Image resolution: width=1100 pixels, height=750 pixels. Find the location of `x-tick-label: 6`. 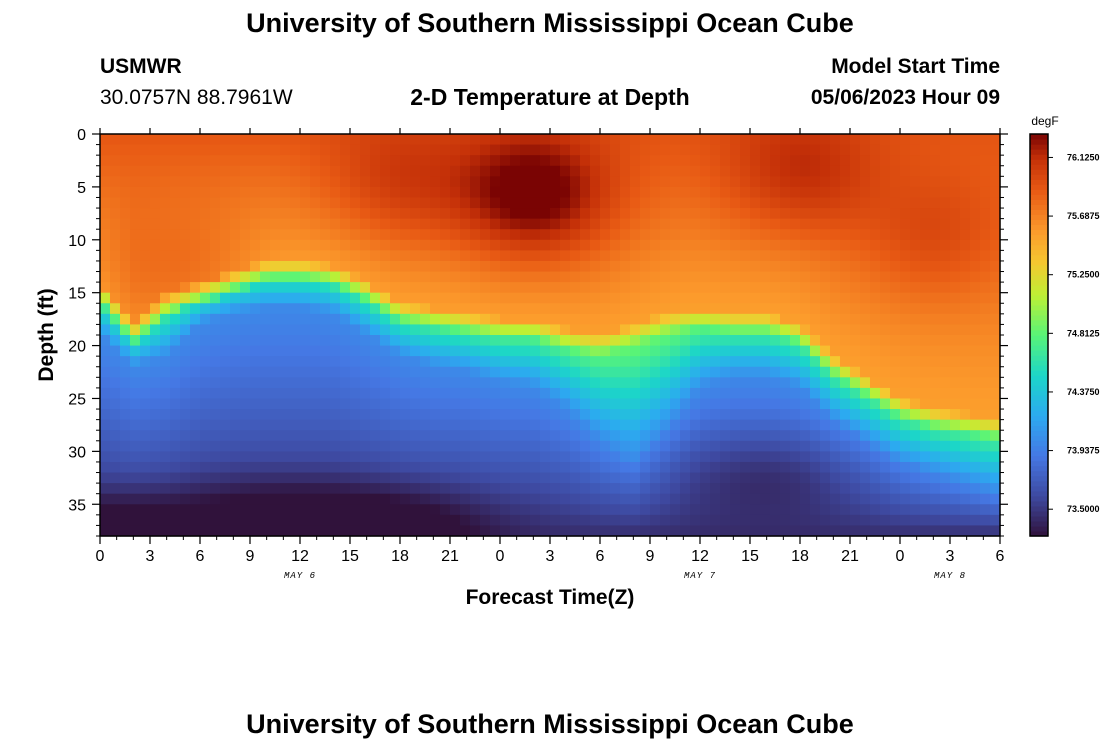

x-tick-label: 6 is located at coordinates (200, 556).